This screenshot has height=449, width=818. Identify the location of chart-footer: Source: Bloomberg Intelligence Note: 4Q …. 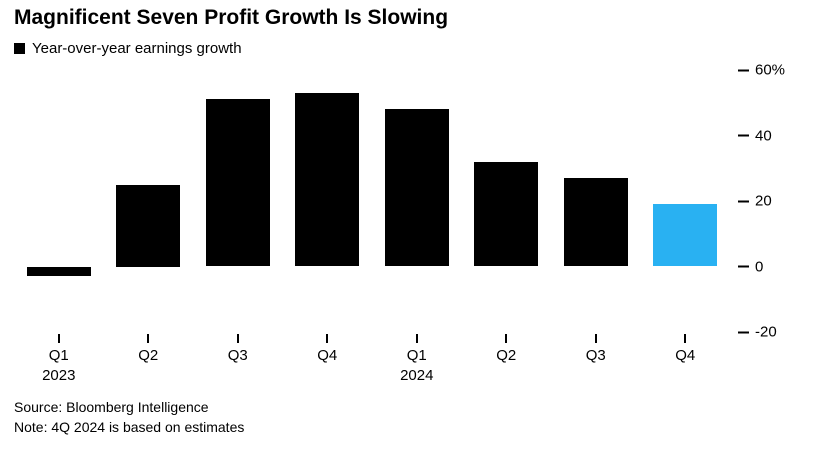
(129, 417).